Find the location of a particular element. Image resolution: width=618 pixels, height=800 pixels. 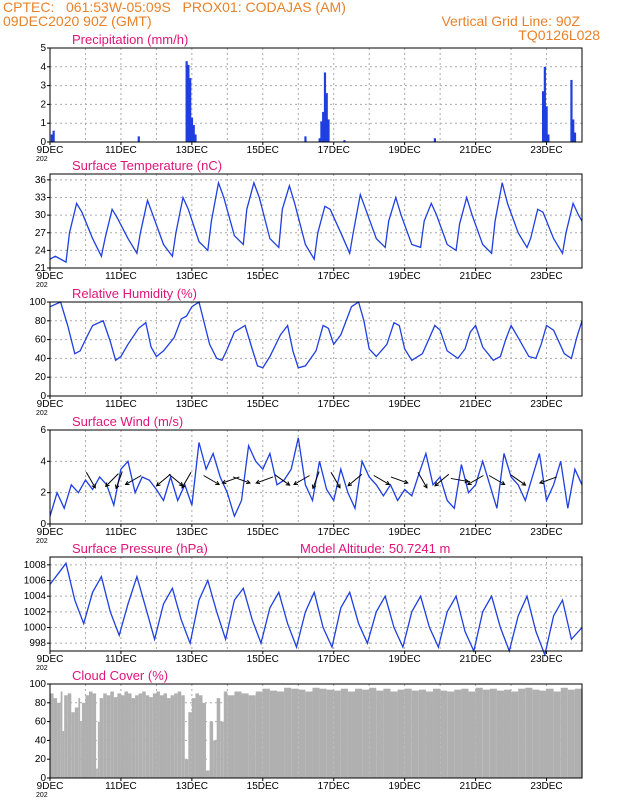

ytick-label: 1008 is located at coordinates (35, 565).